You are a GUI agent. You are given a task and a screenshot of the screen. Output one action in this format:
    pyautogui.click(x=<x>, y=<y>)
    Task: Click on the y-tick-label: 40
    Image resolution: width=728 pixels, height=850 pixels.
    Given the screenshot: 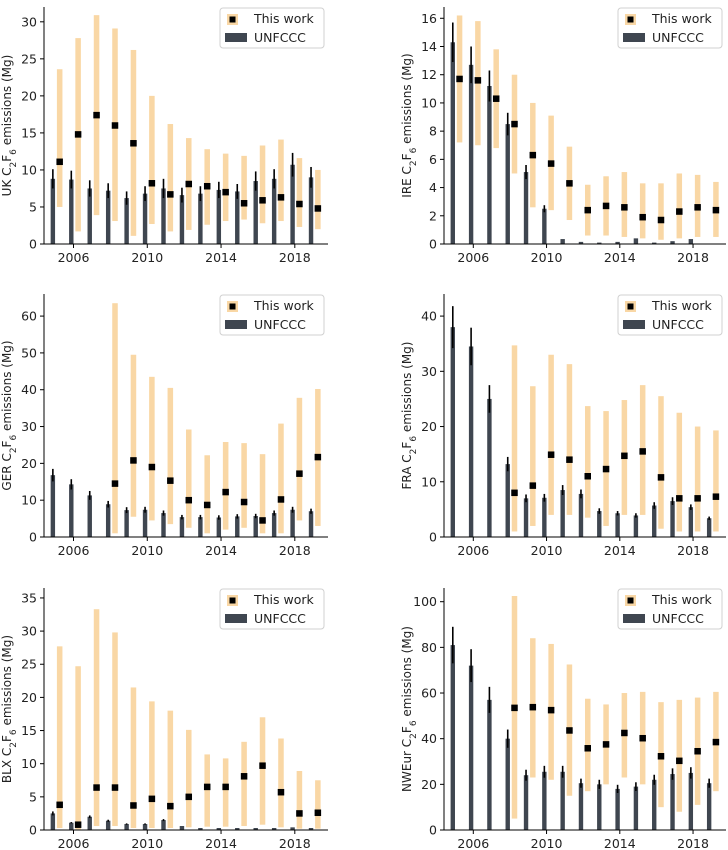 What is the action you would take?
    pyautogui.click(x=429, y=738)
    